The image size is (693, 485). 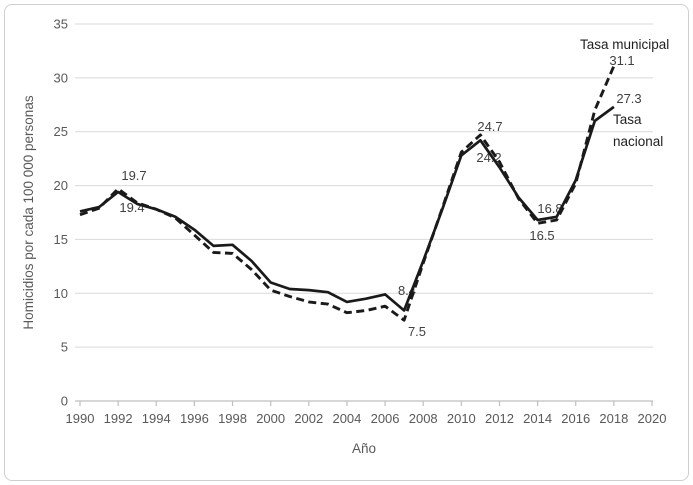 I want to click on x-tick-label: 2018, so click(x=613, y=418).